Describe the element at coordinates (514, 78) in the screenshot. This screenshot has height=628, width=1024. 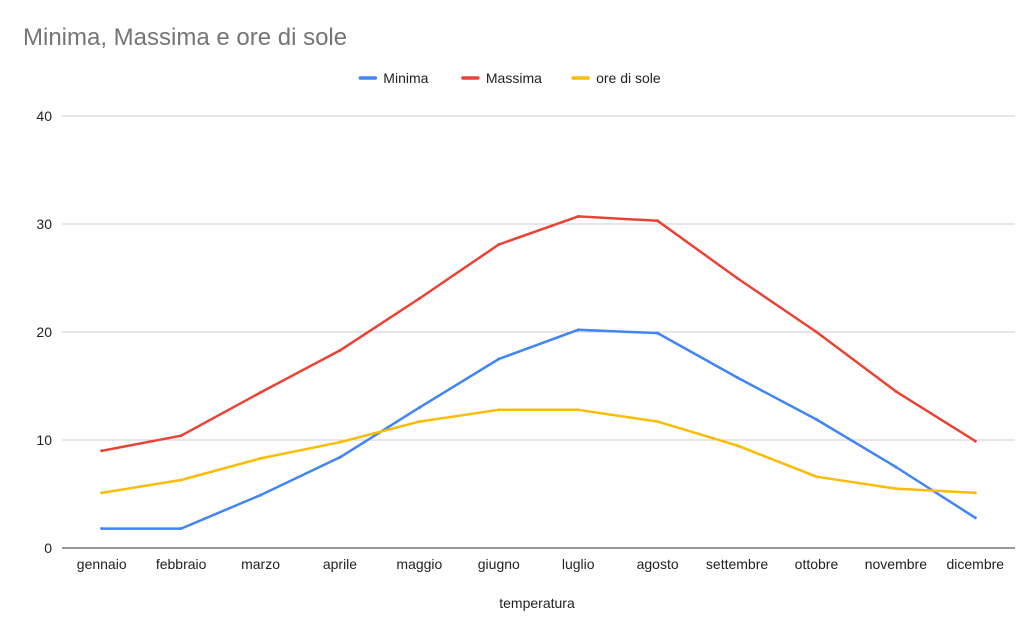
I see `legend-label: Massima` at that location.